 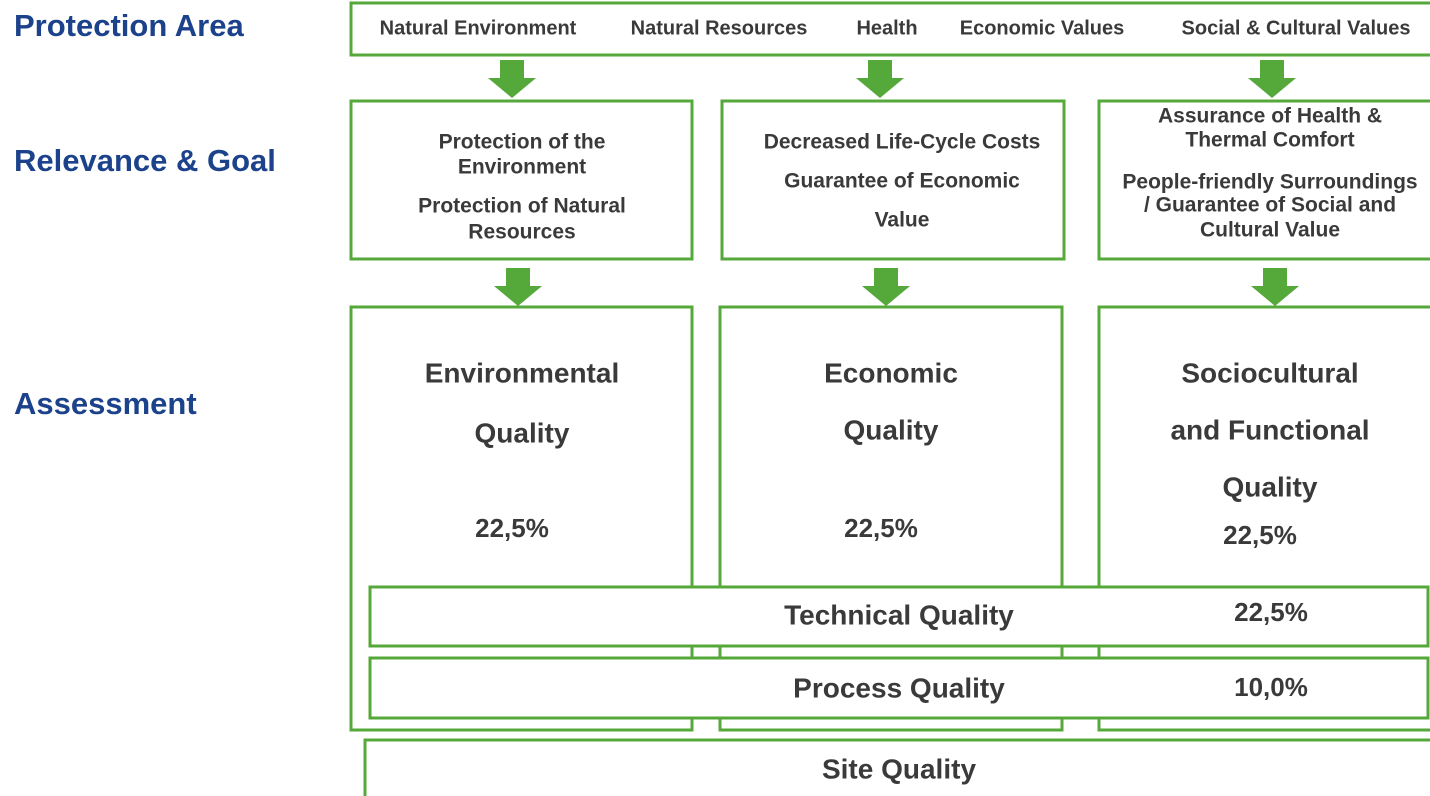 I want to click on process-box, so click(x=899, y=688).